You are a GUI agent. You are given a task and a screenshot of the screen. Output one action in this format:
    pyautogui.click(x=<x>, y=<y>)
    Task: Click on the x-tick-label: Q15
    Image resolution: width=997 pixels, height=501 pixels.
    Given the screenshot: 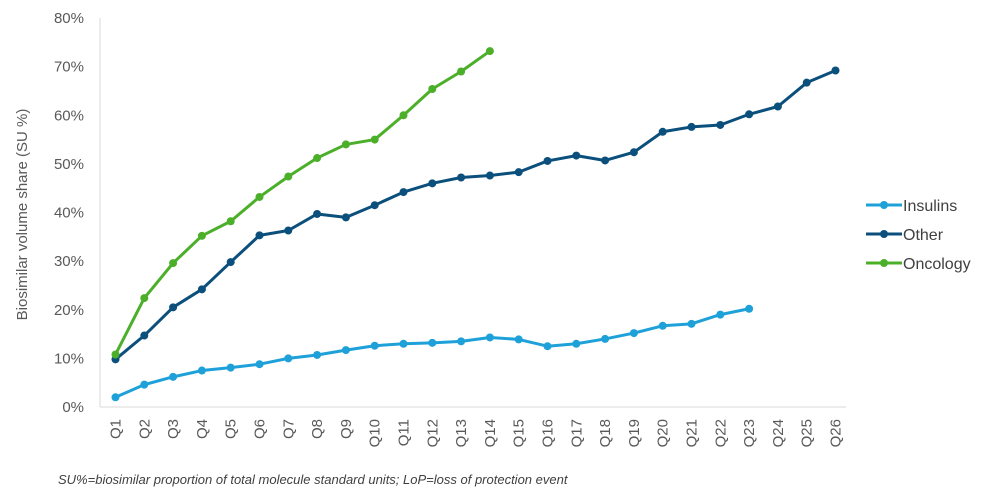 What is the action you would take?
    pyautogui.click(x=519, y=433)
    